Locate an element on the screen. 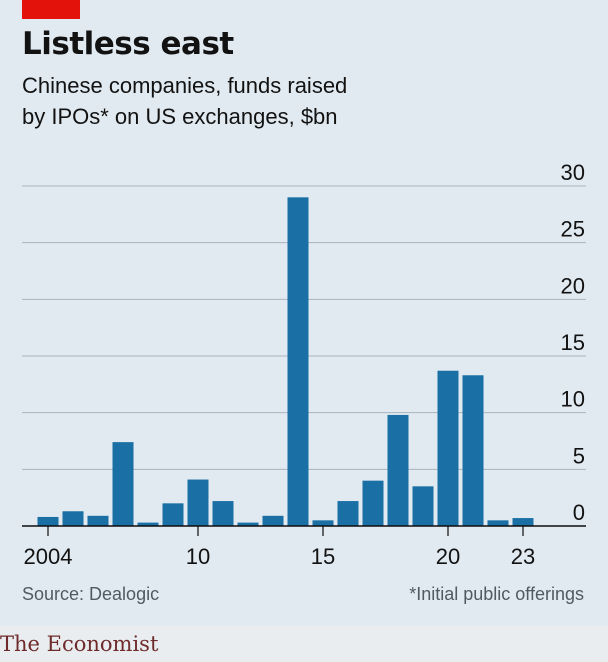  bar-2009 is located at coordinates (173, 514).